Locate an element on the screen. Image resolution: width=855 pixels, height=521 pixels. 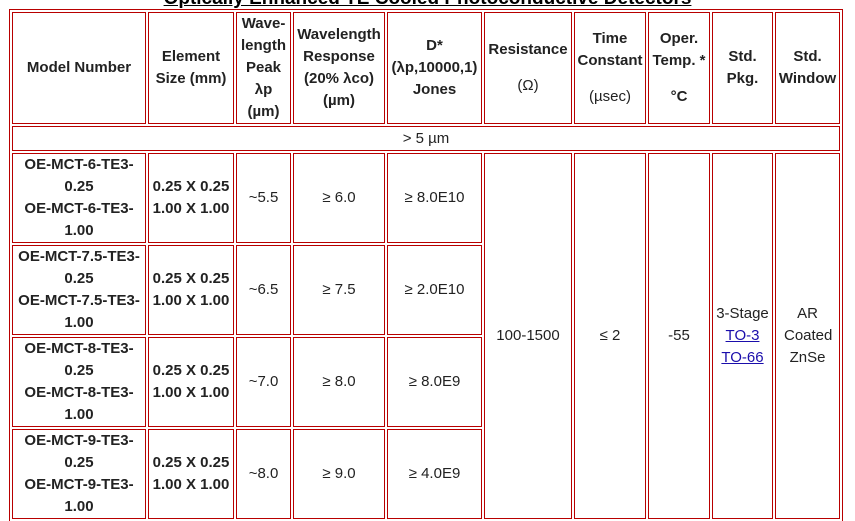
header-label: Element Size (mm) is located at coordinates (191, 67).